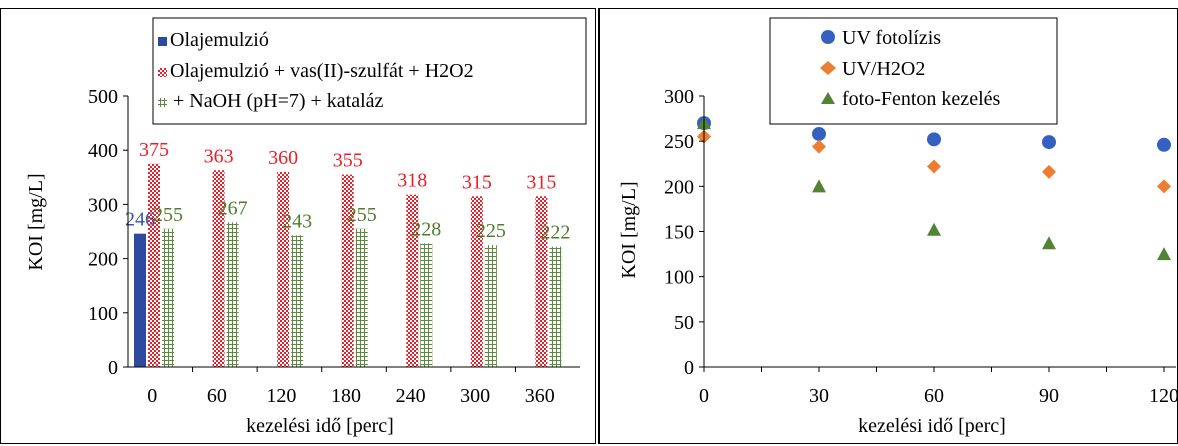 The width and height of the screenshot is (1178, 446). What do you see at coordinates (491, 231) in the screenshot?
I see `bar-data-label: 225` at bounding box center [491, 231].